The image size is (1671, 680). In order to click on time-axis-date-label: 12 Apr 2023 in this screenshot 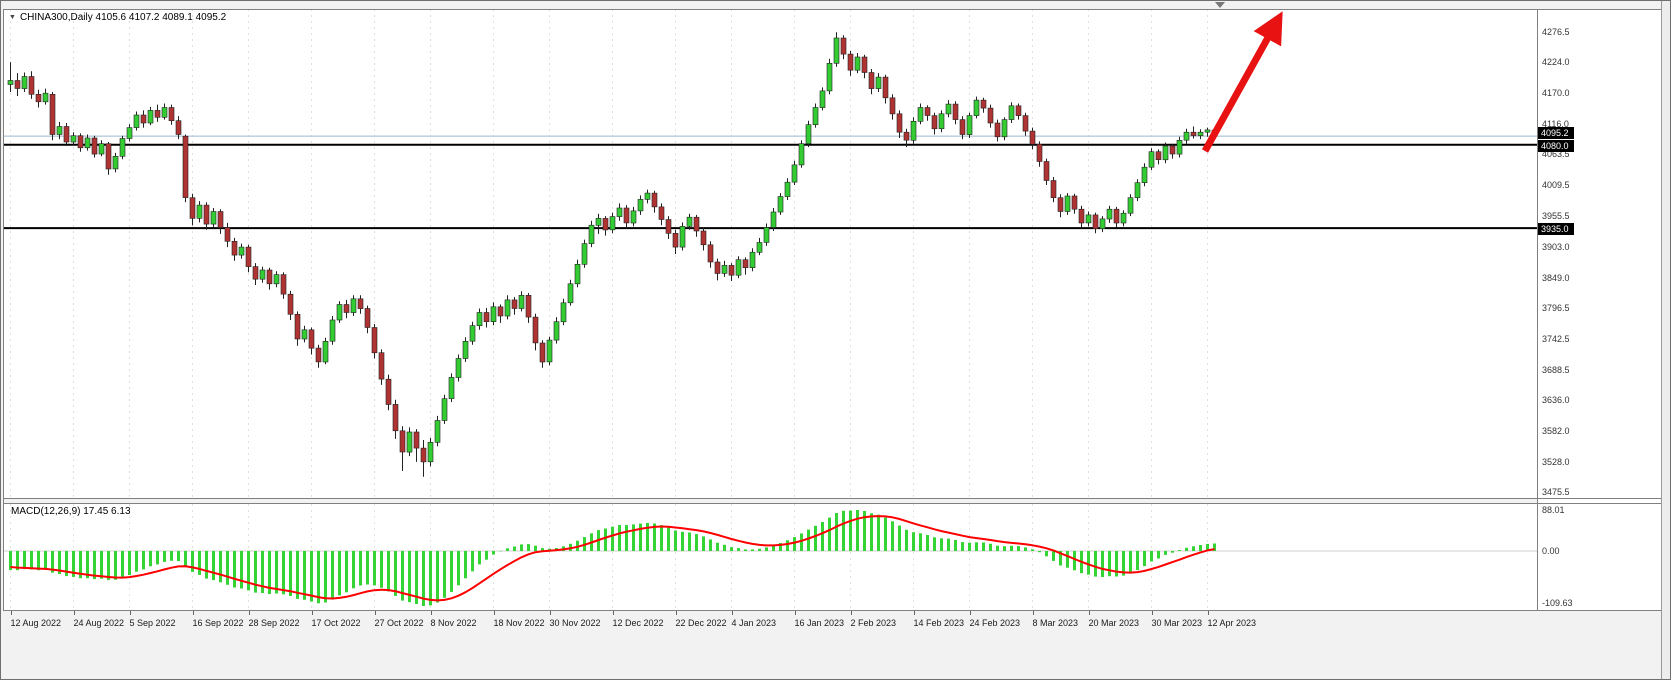, I will do `click(1232, 623)`.